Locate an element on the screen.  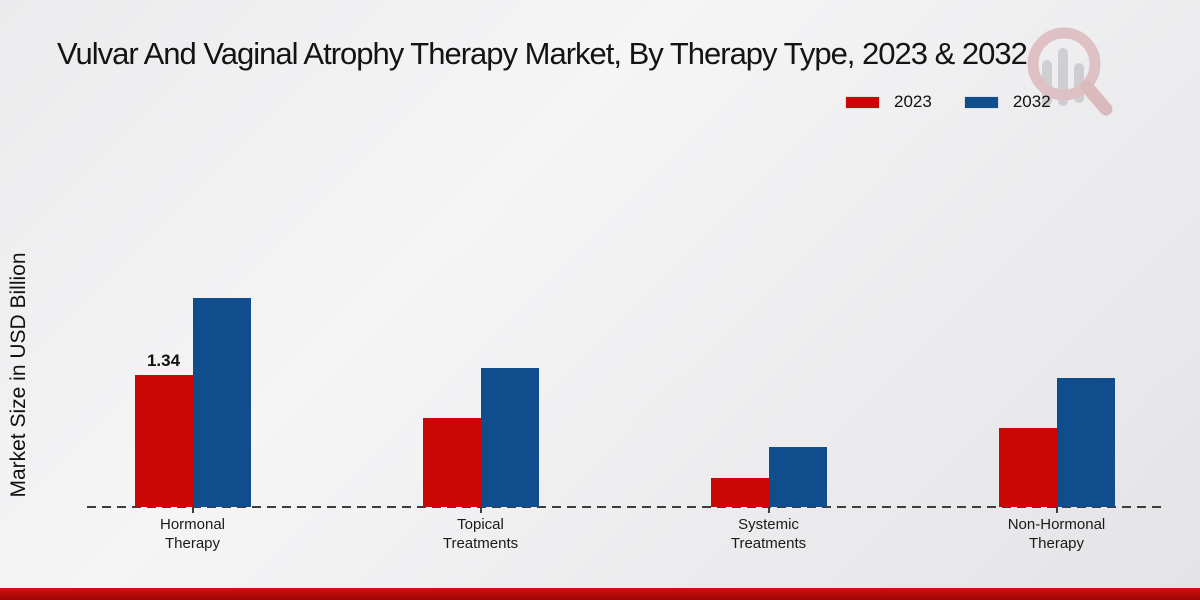
legend-item-2023: 2023 is located at coordinates (888, 102).